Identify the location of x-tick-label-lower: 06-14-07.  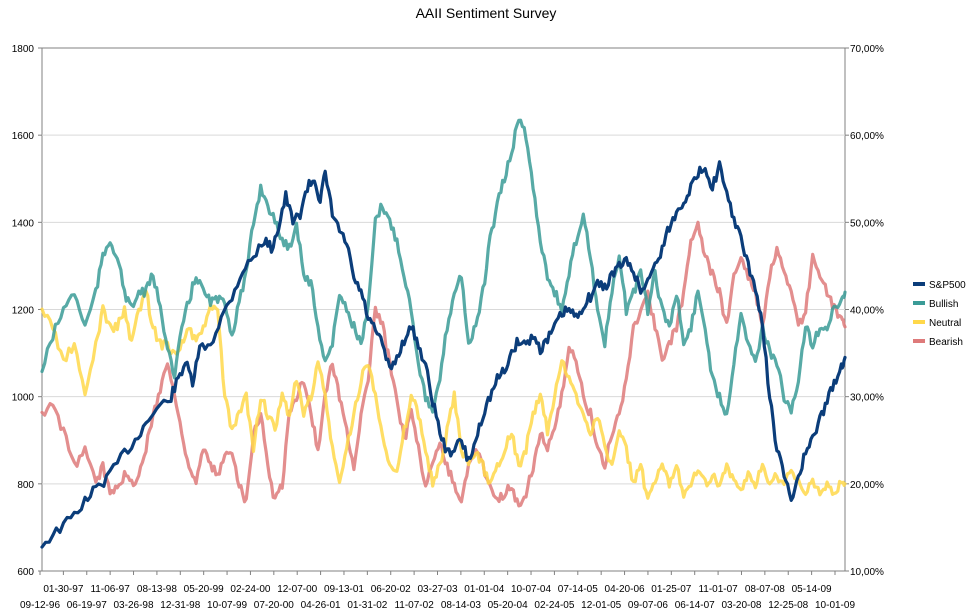
(695, 605).